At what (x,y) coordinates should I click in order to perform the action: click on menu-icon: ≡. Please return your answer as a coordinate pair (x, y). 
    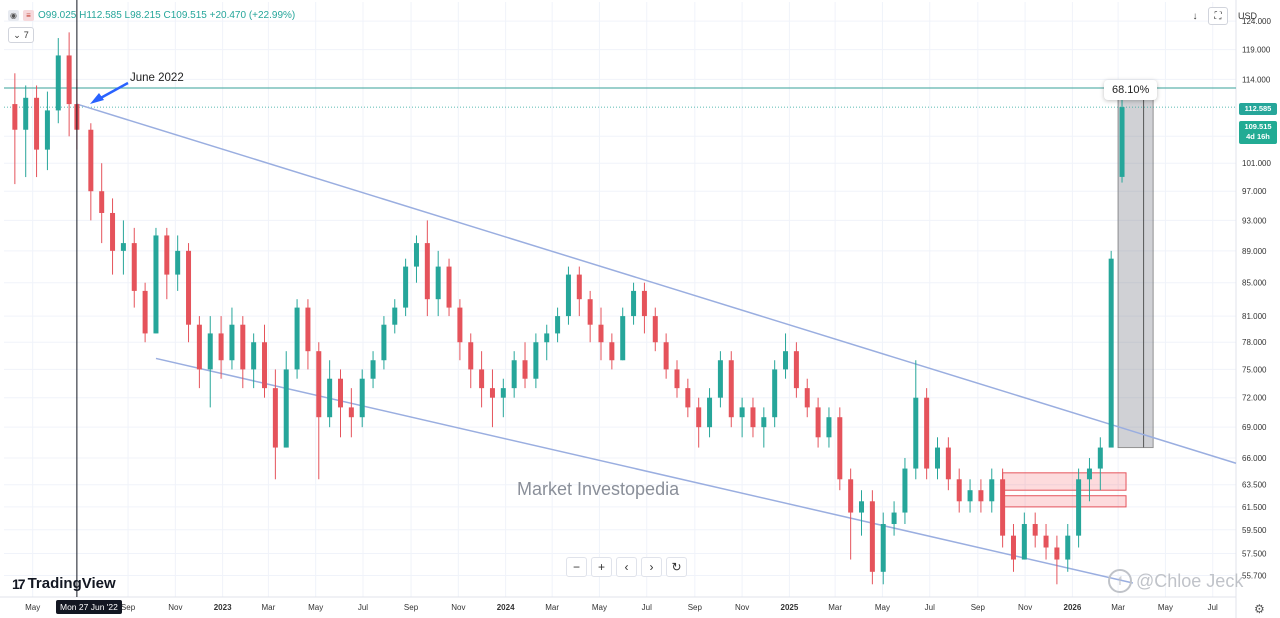
    Looking at the image, I should click on (28, 15).